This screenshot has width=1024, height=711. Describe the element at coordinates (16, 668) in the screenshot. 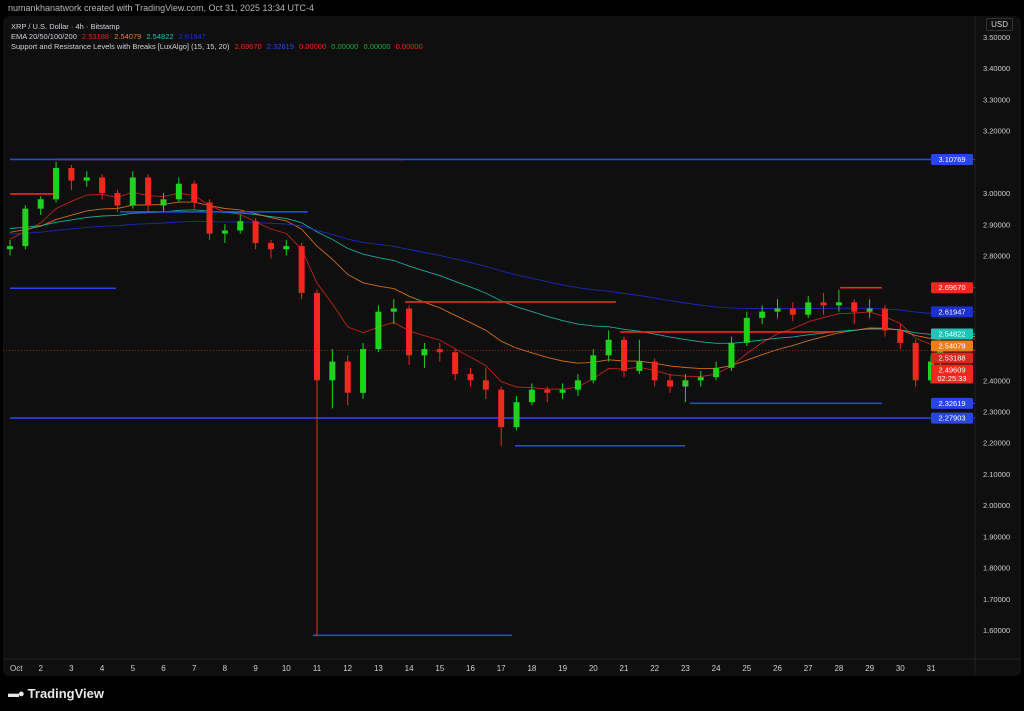

I see `x-tick-label: Oct` at that location.